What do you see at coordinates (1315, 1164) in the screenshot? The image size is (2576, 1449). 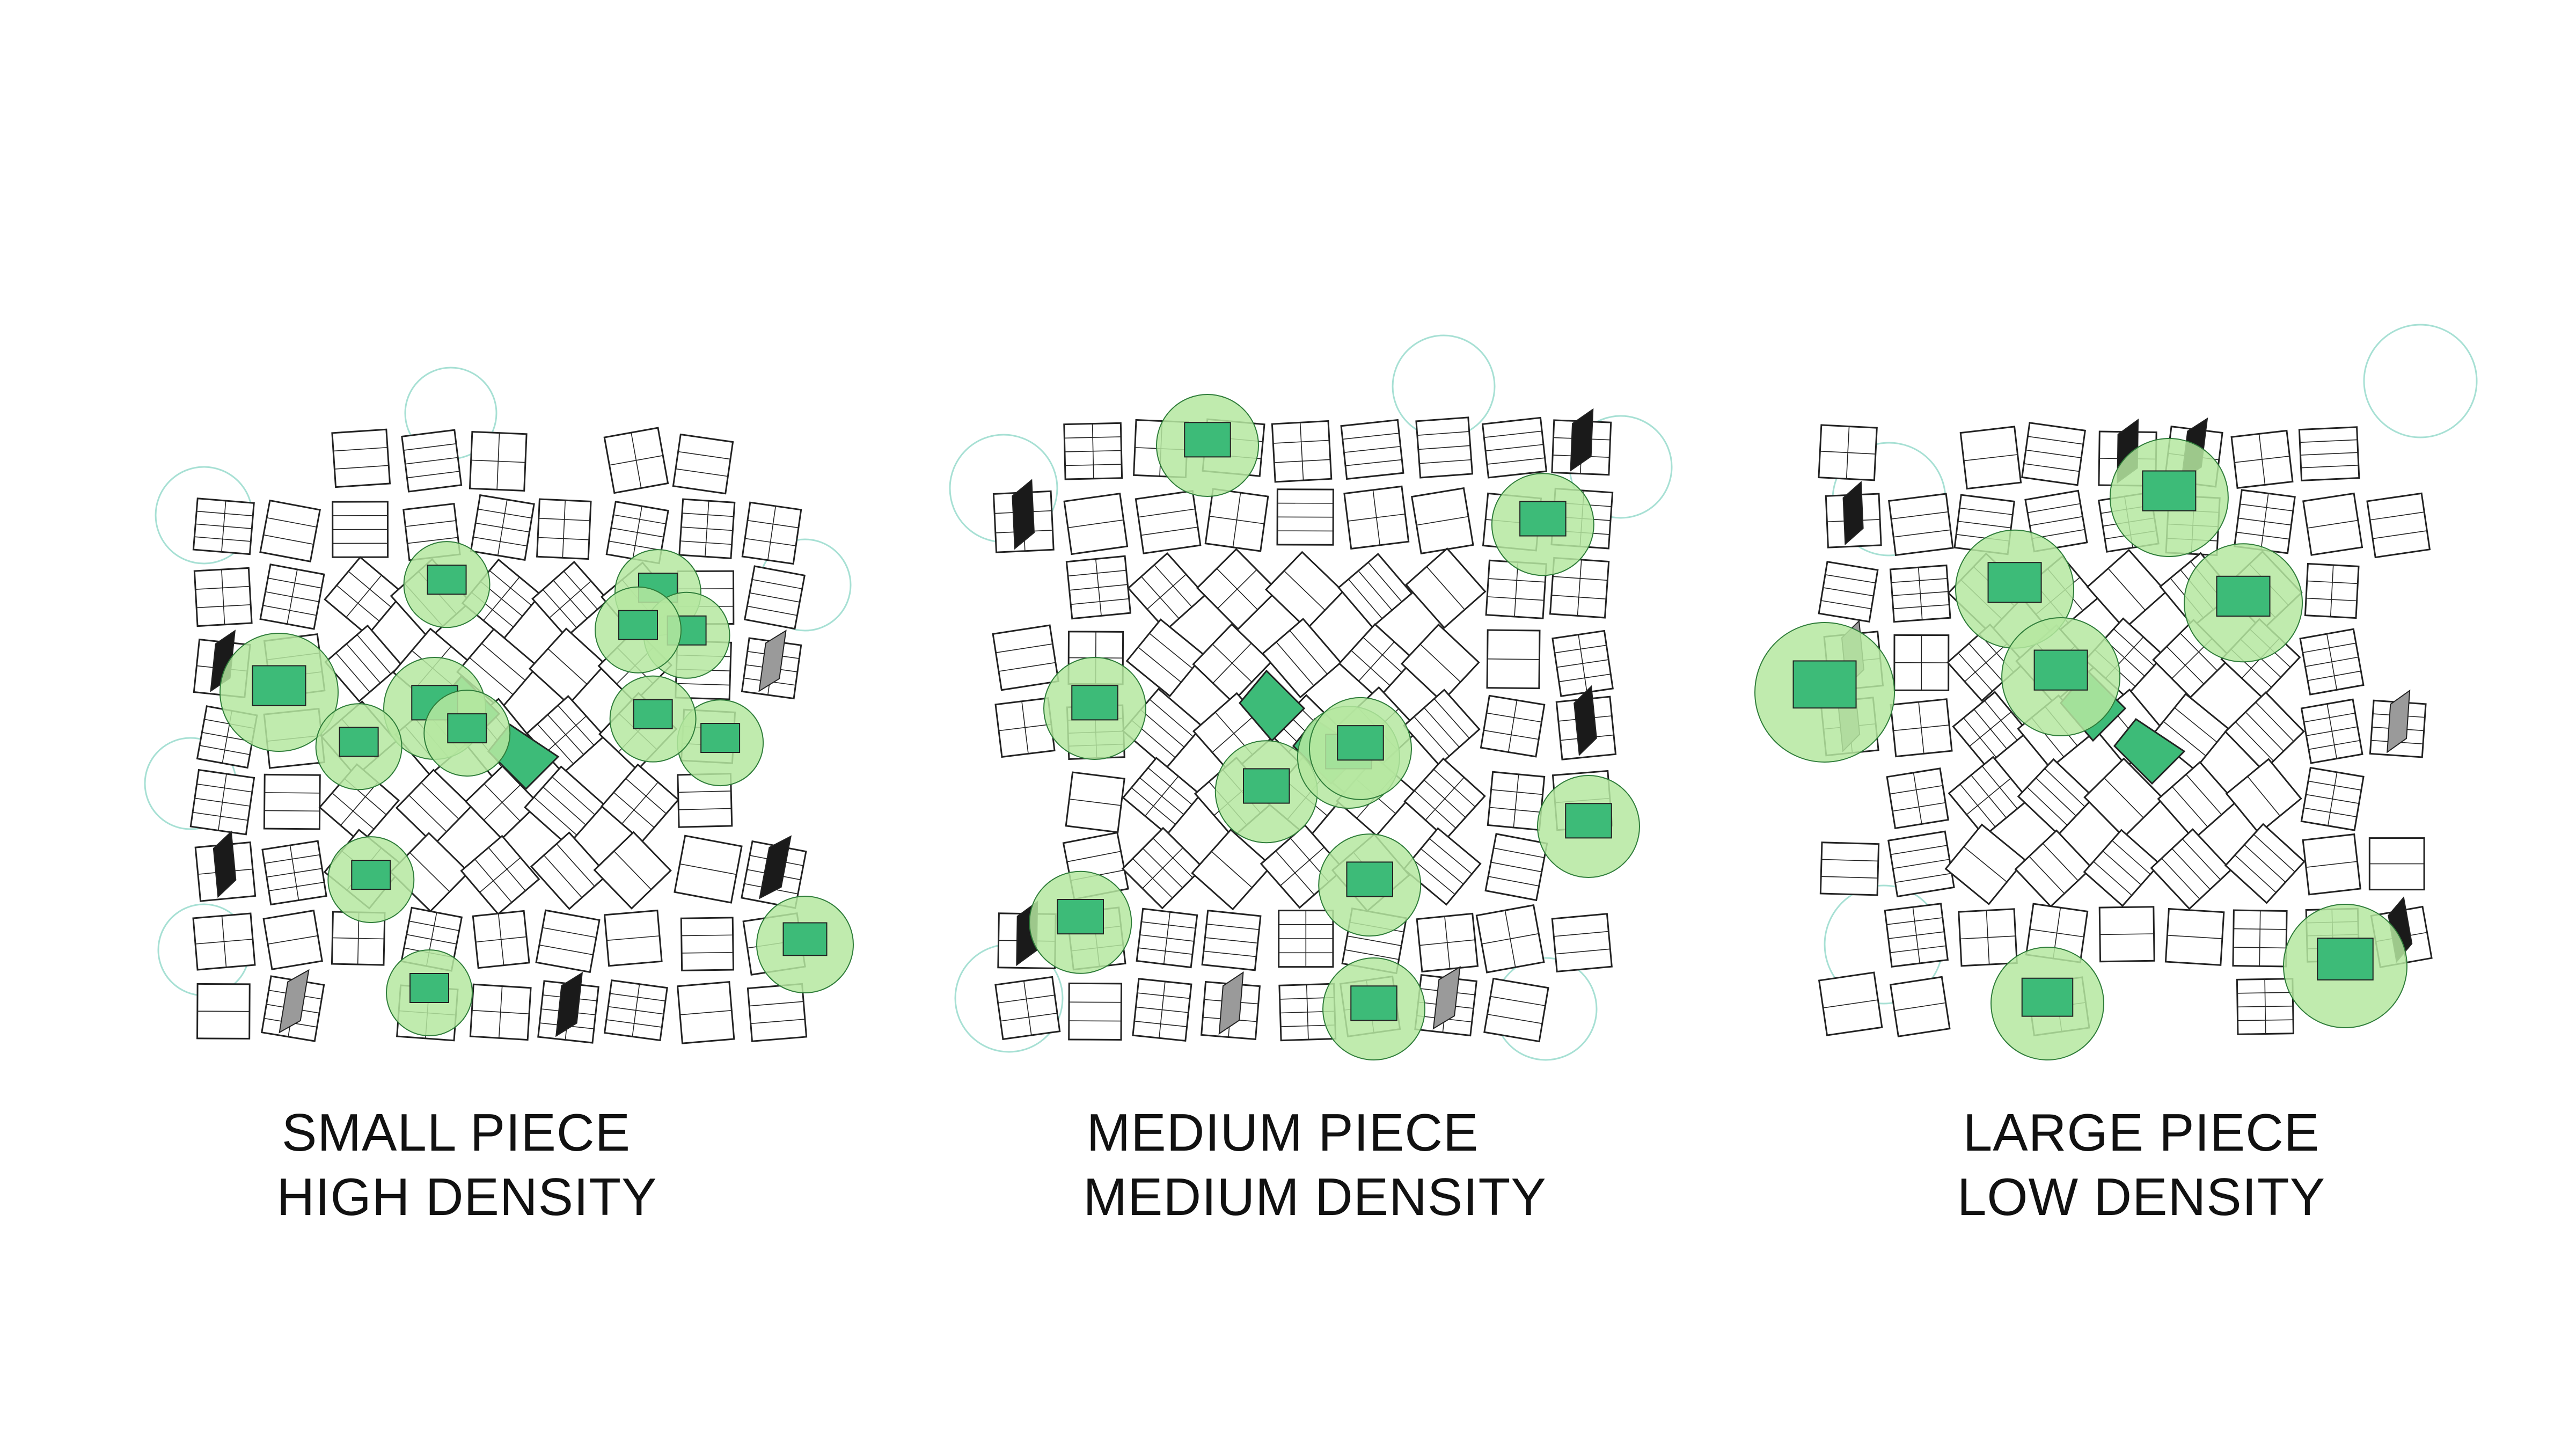 I see `caption-medium: MEDIUM PIECE MEDIUM DENSITY` at bounding box center [1315, 1164].